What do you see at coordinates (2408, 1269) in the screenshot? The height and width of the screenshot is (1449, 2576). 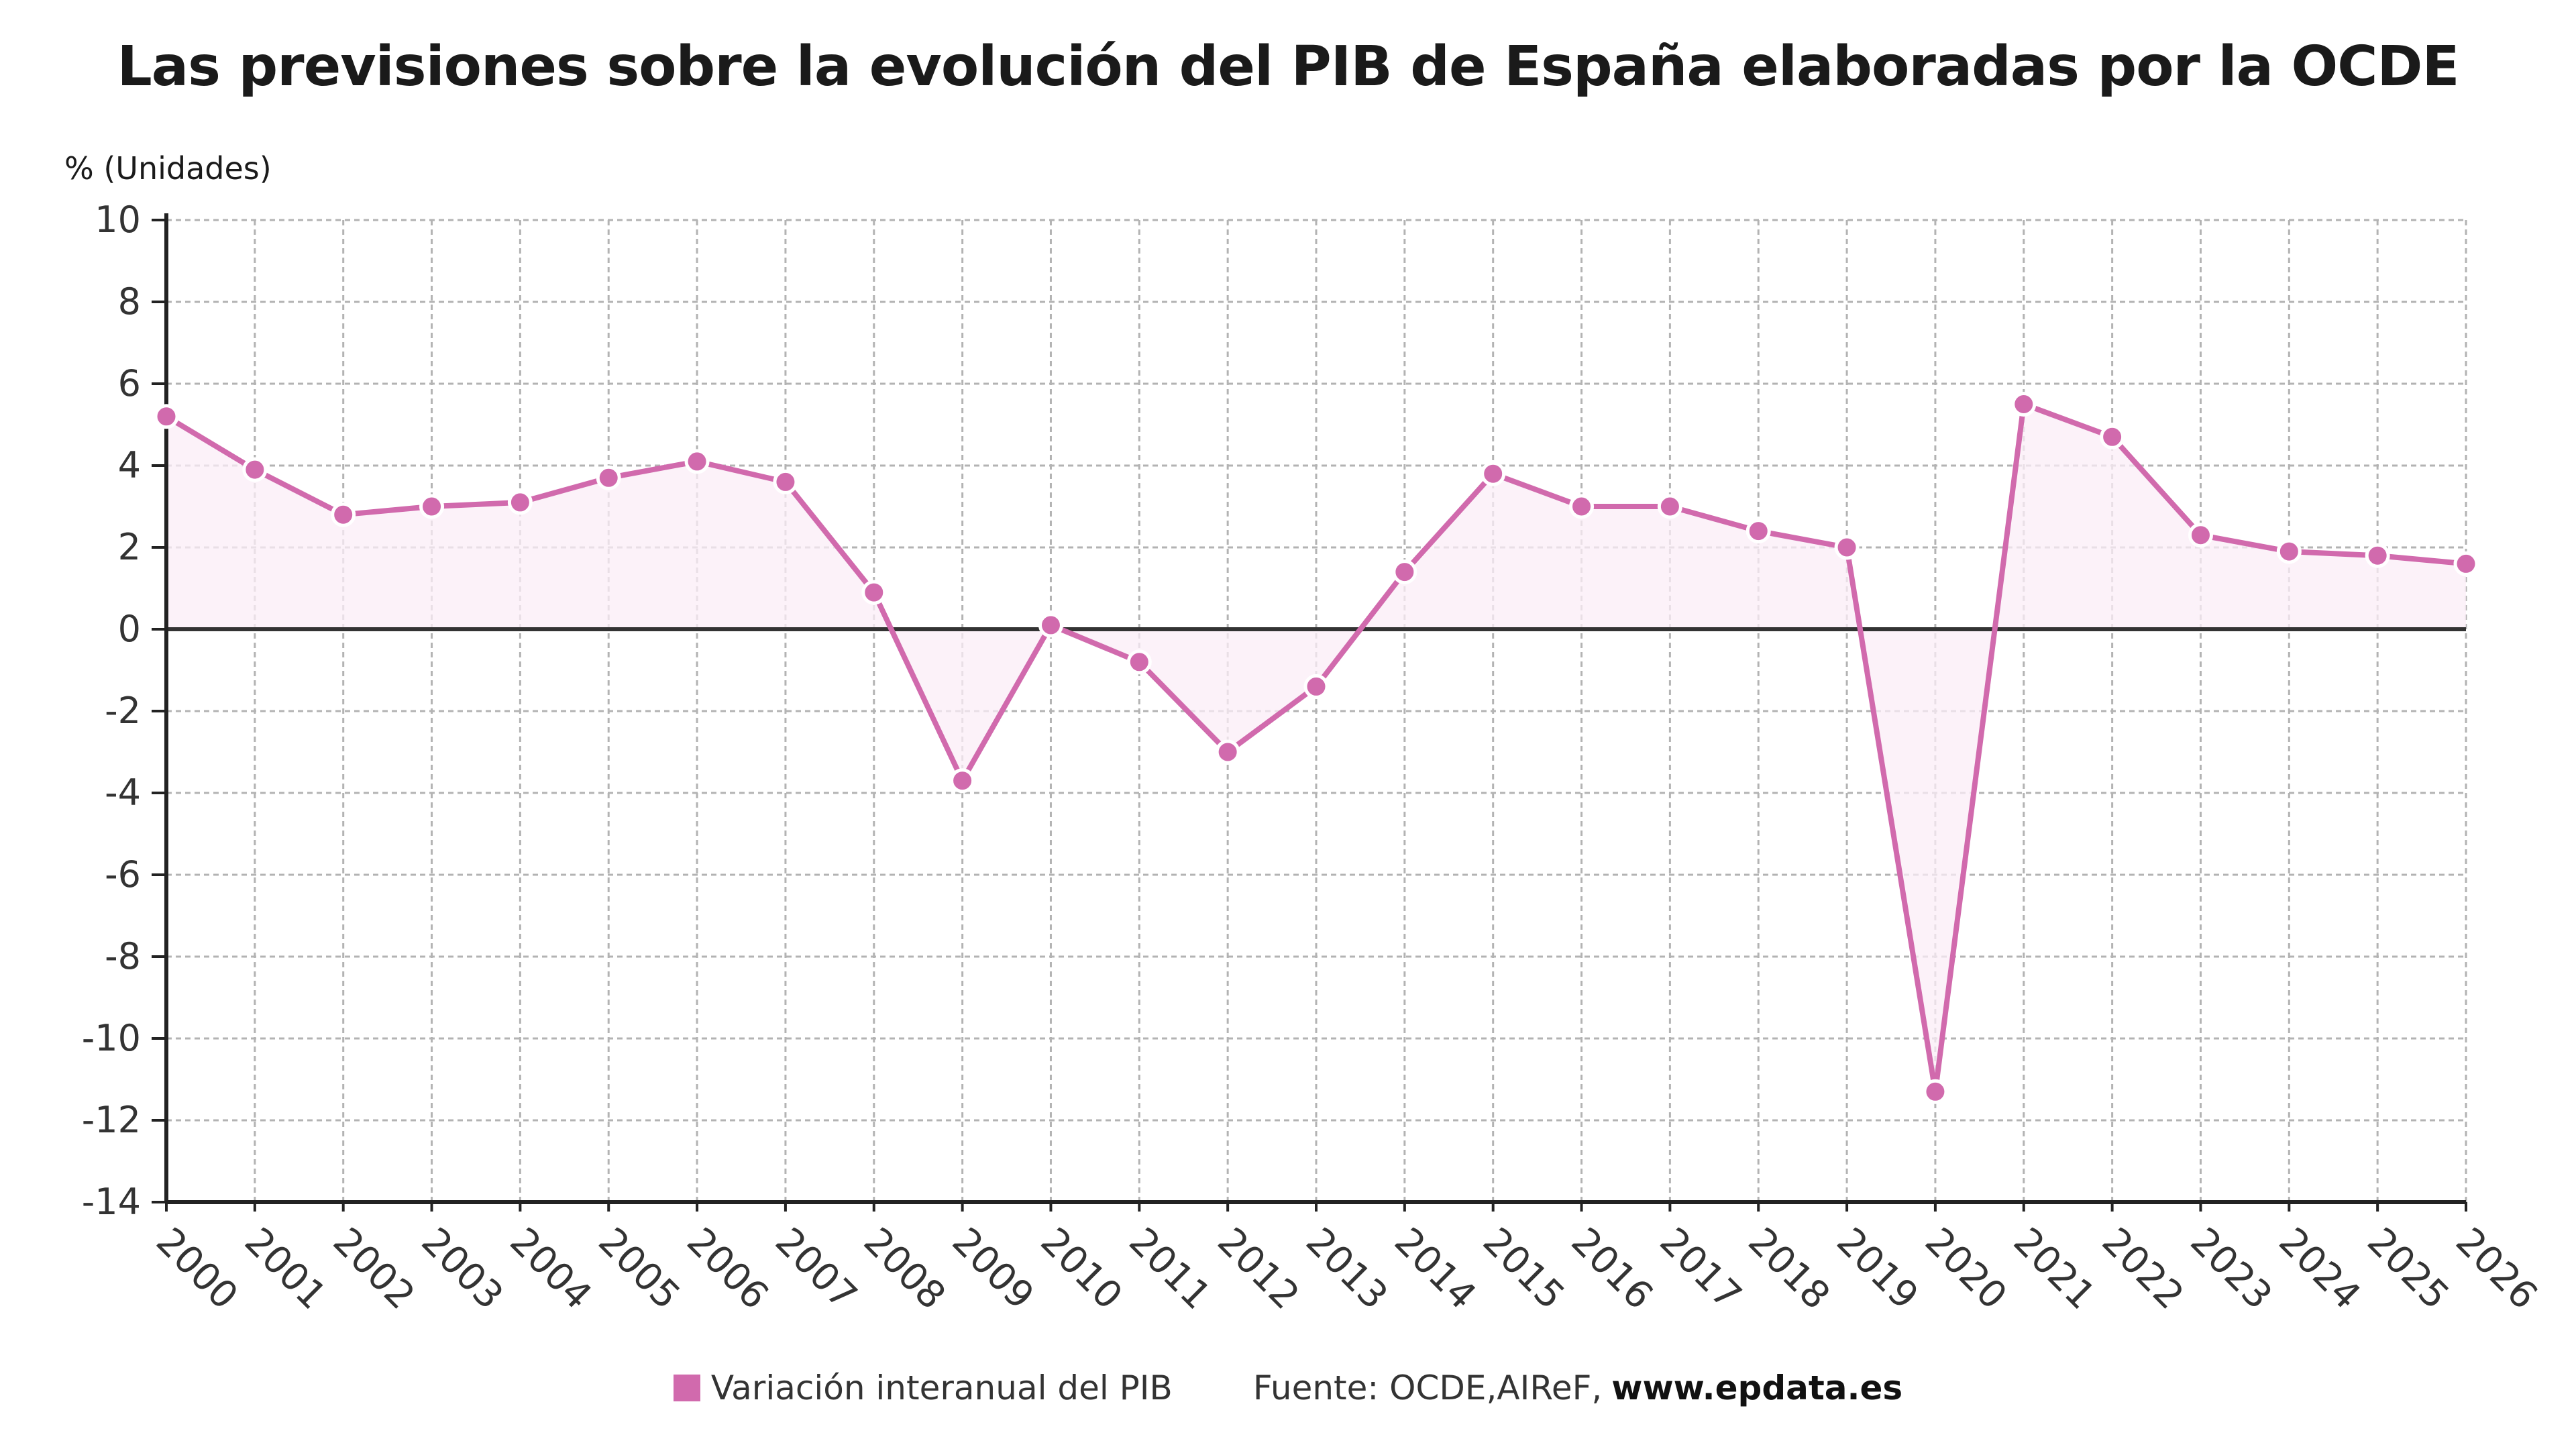 I see `x-tick-label: 2025` at bounding box center [2408, 1269].